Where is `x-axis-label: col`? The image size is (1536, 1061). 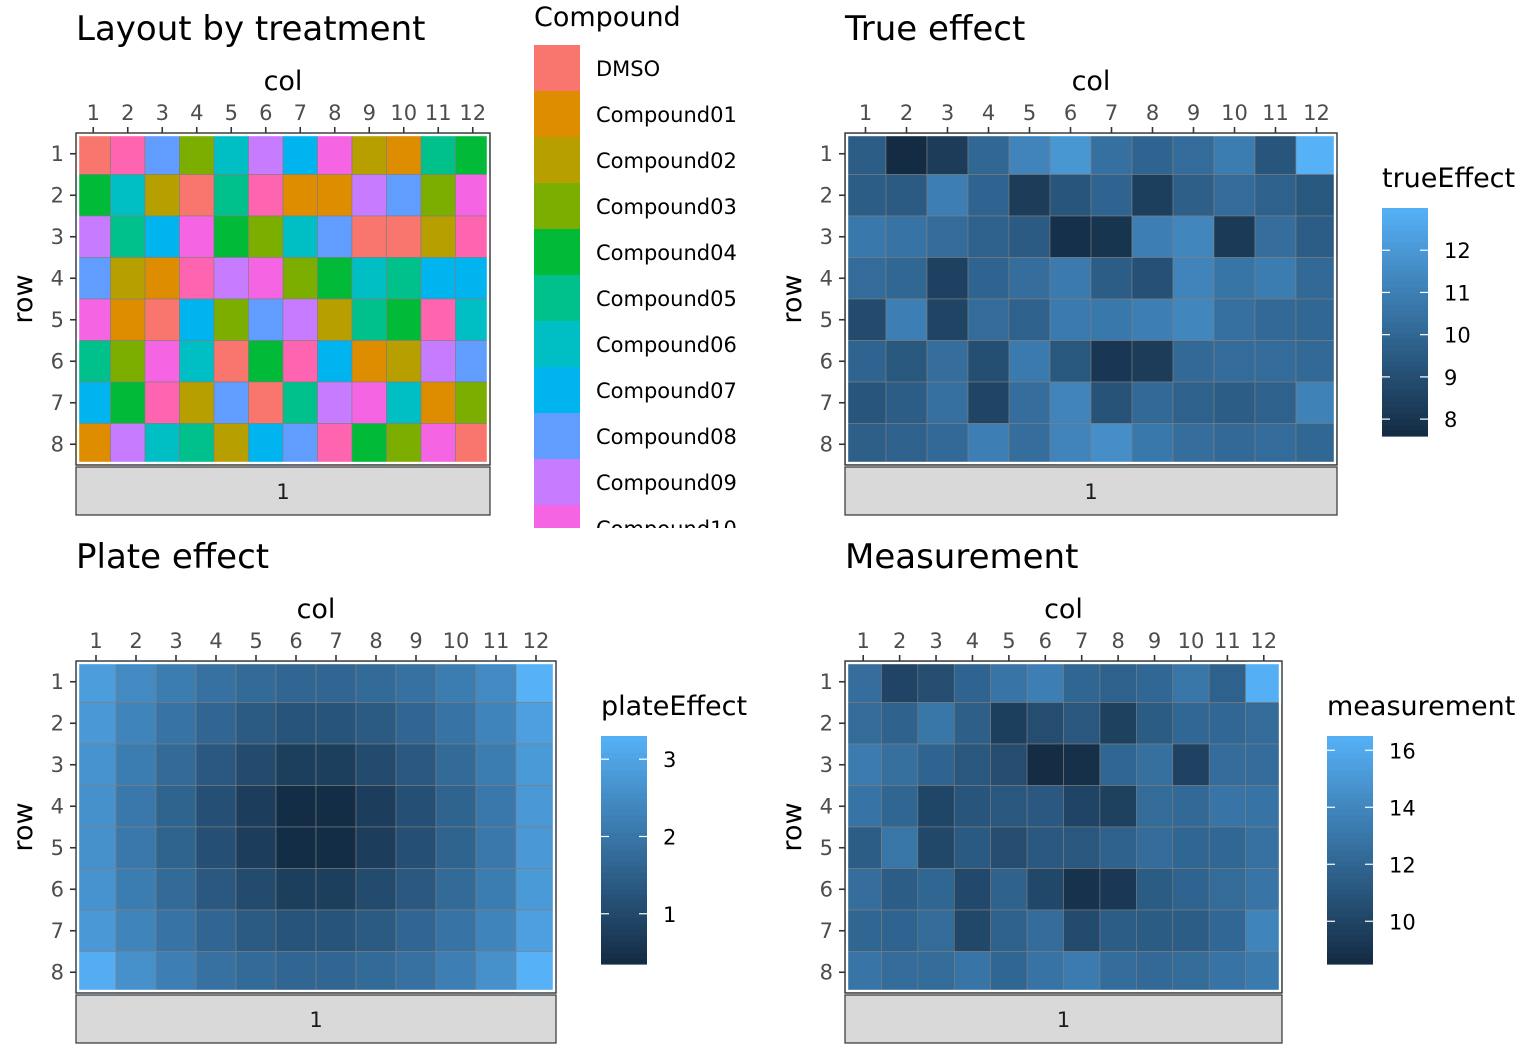
x-axis-label: col is located at coordinates (283, 81).